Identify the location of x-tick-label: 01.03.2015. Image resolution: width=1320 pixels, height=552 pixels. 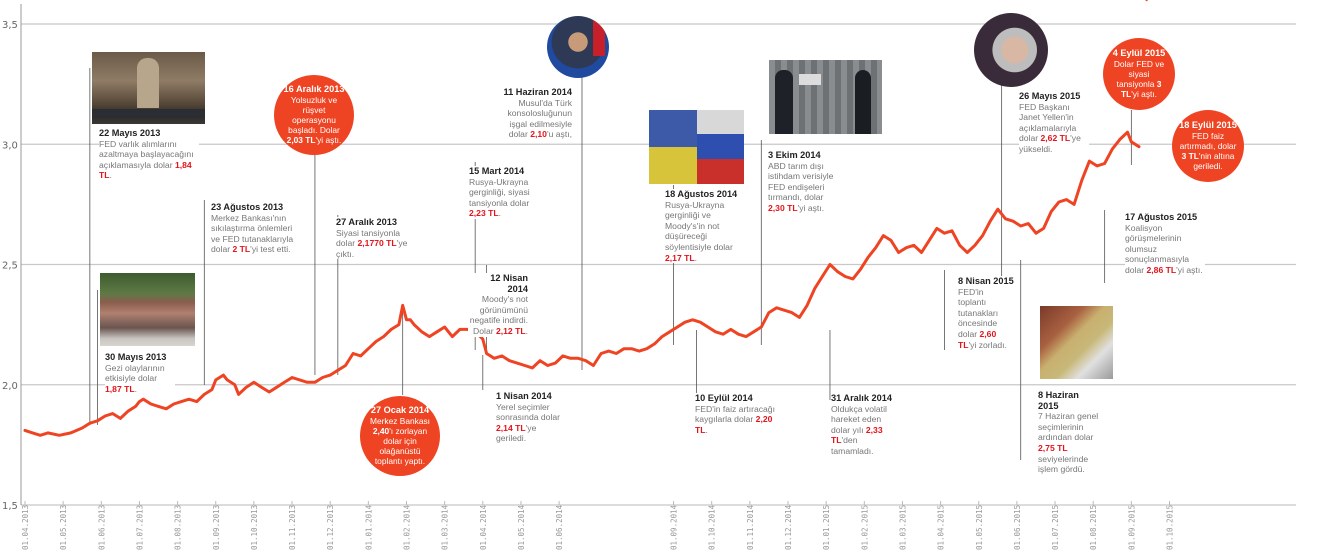
(902, 527).